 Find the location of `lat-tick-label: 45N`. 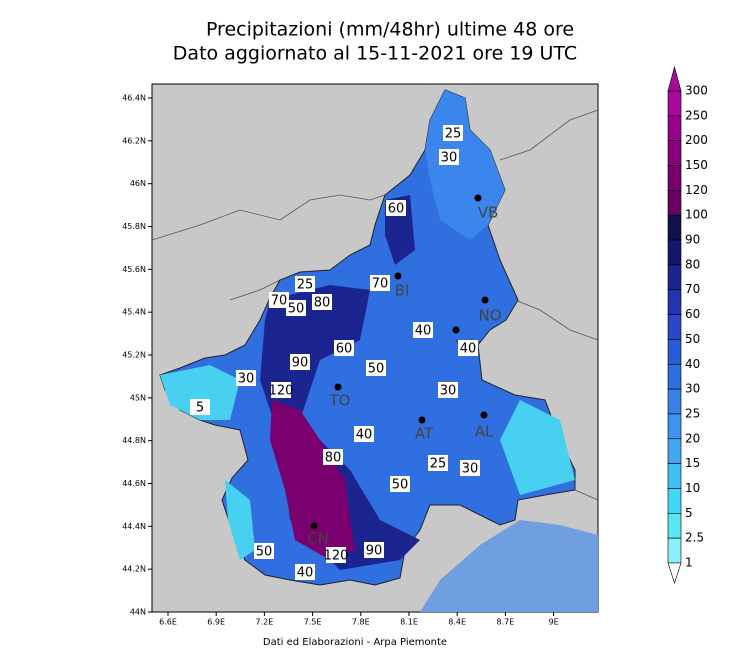

lat-tick-label: 45N is located at coordinates (138, 397).